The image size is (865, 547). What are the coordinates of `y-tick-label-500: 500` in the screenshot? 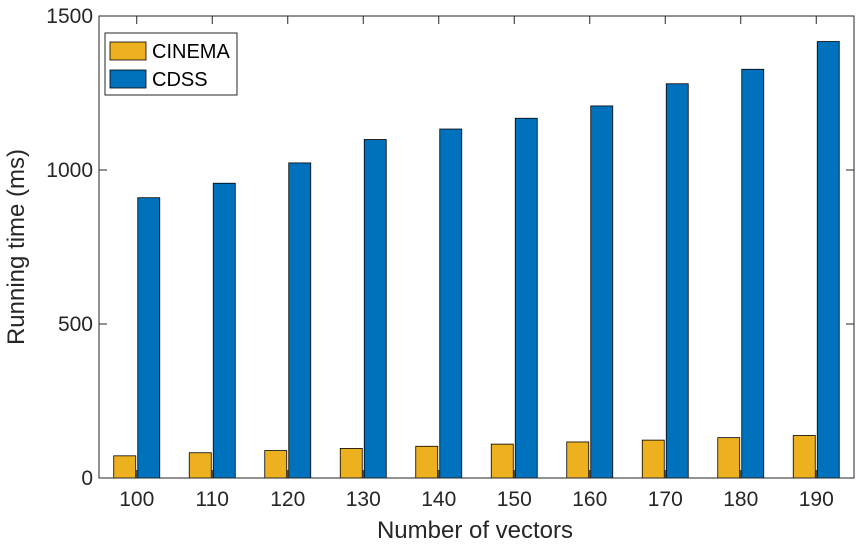 It's located at (75, 324).